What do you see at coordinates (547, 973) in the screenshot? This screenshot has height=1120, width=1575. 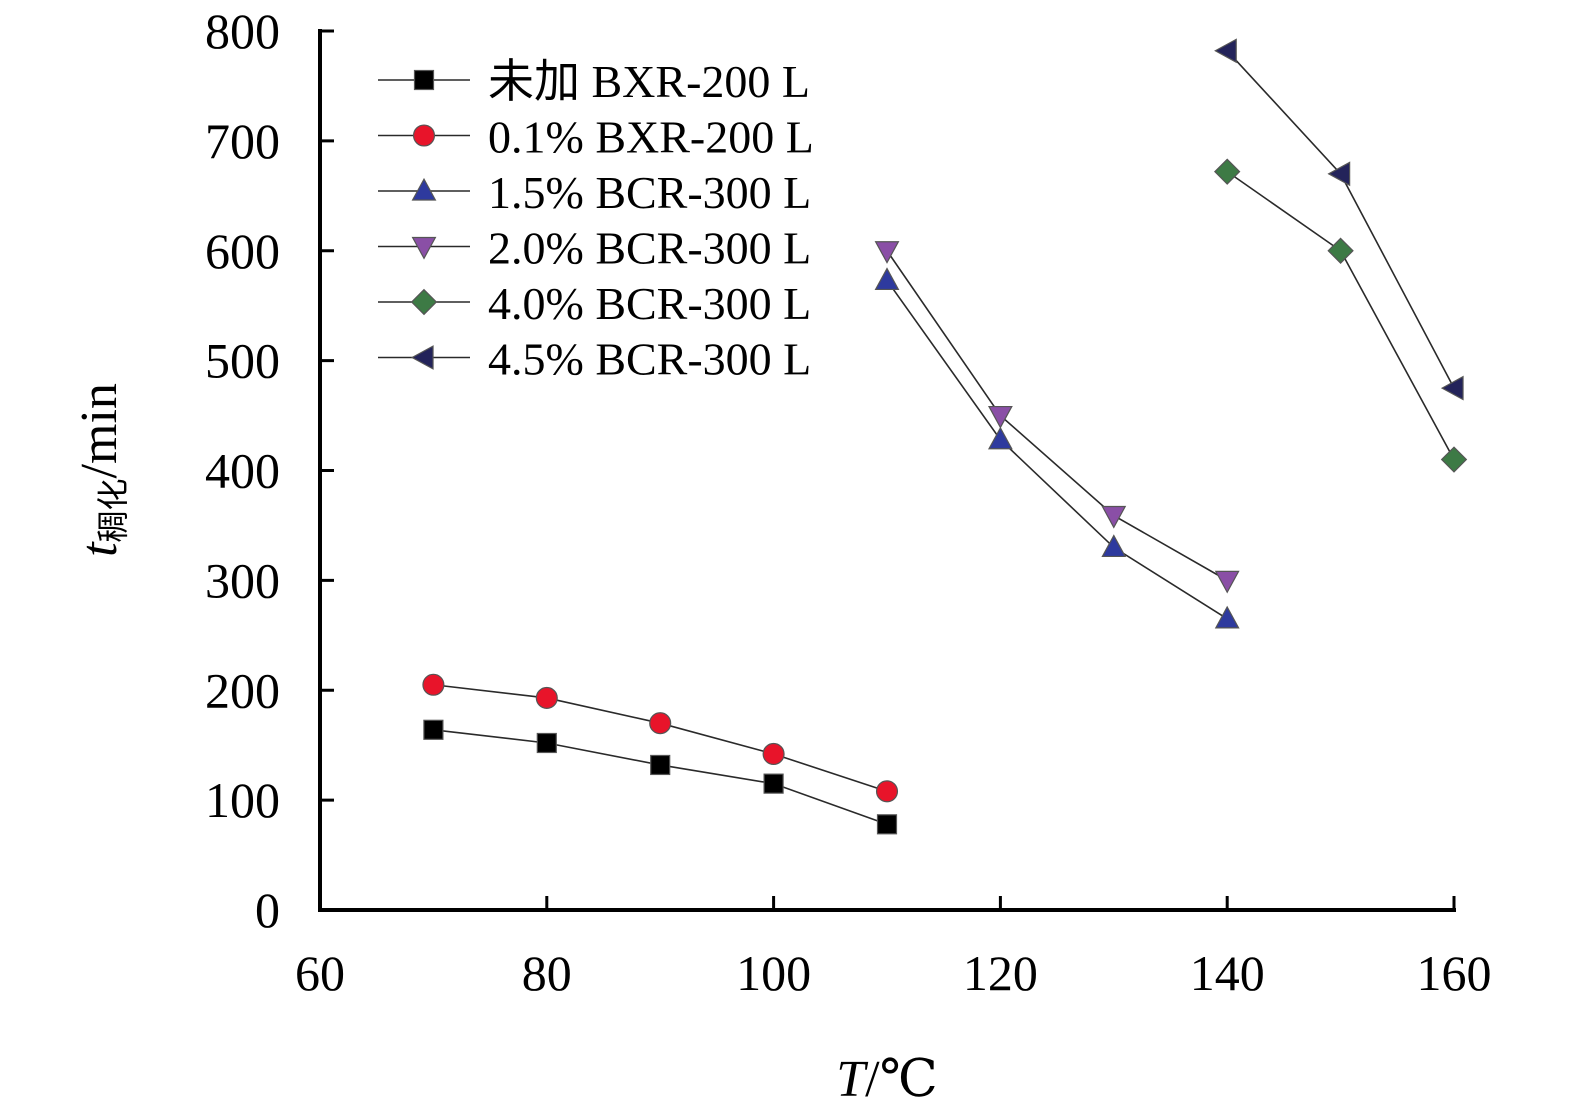 I see `x-tick-label: 80` at bounding box center [547, 973].